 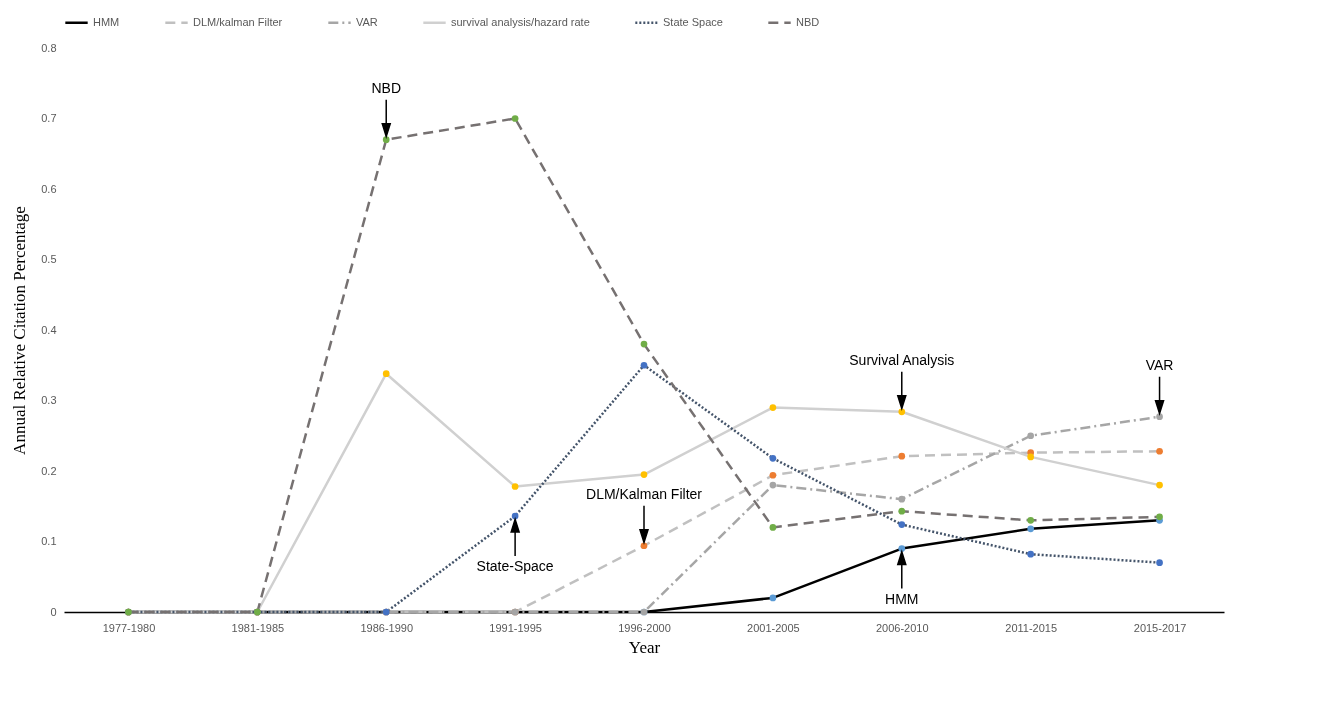 What do you see at coordinates (902, 359) in the screenshot?
I see `annotation: Survival Analysis` at bounding box center [902, 359].